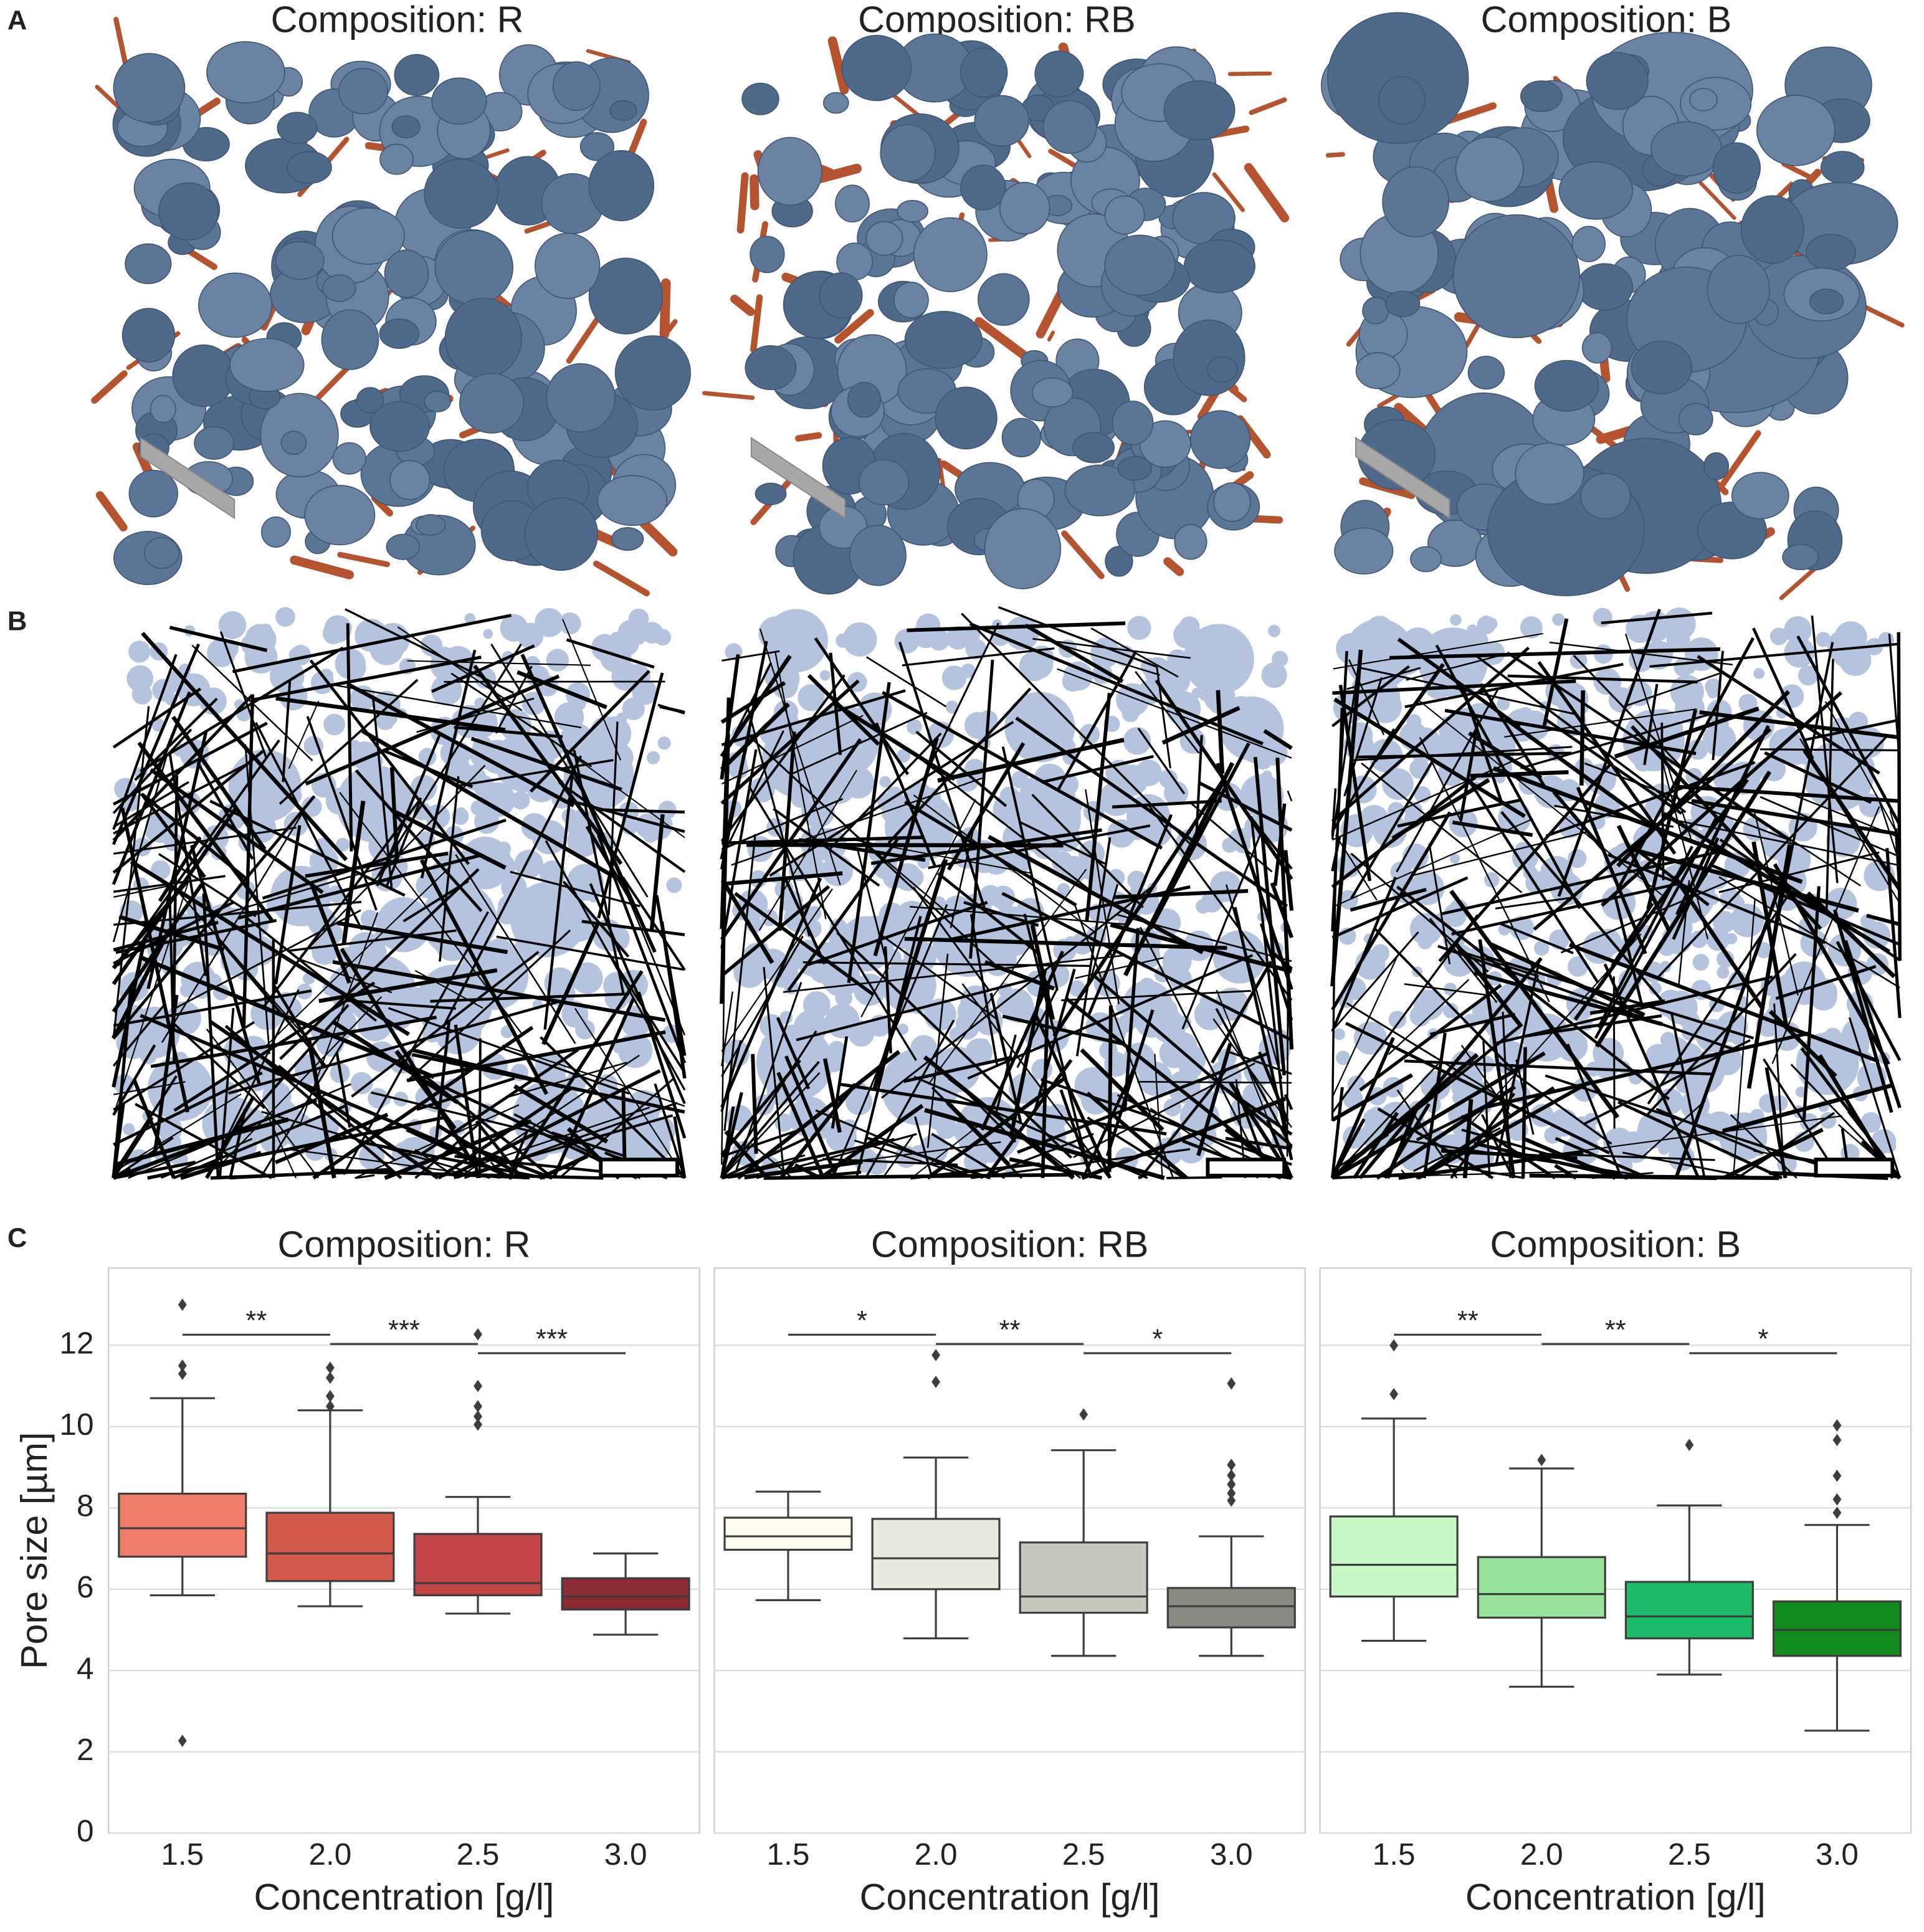  Describe the element at coordinates (625, 1594) in the screenshot. I see `box` at that location.